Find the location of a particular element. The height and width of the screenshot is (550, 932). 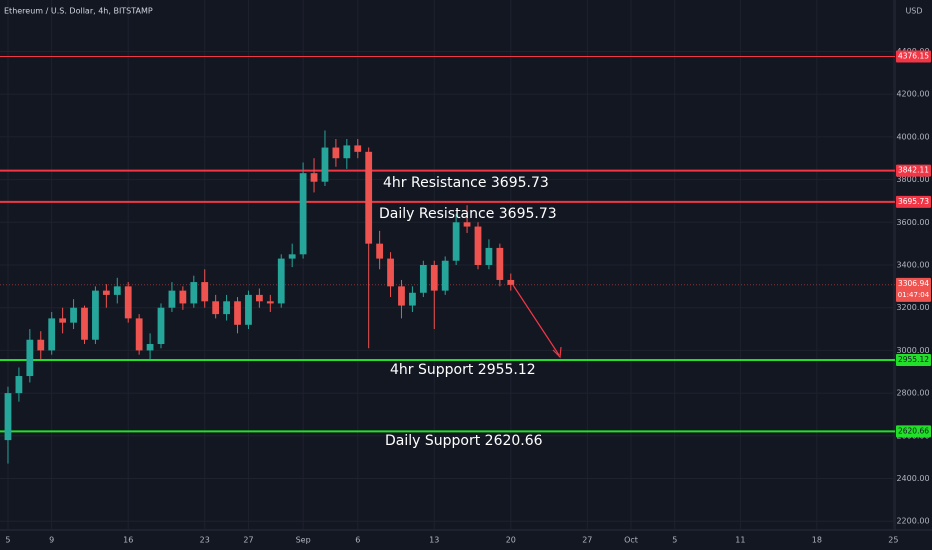

x-tick-label: 16 is located at coordinates (128, 540).